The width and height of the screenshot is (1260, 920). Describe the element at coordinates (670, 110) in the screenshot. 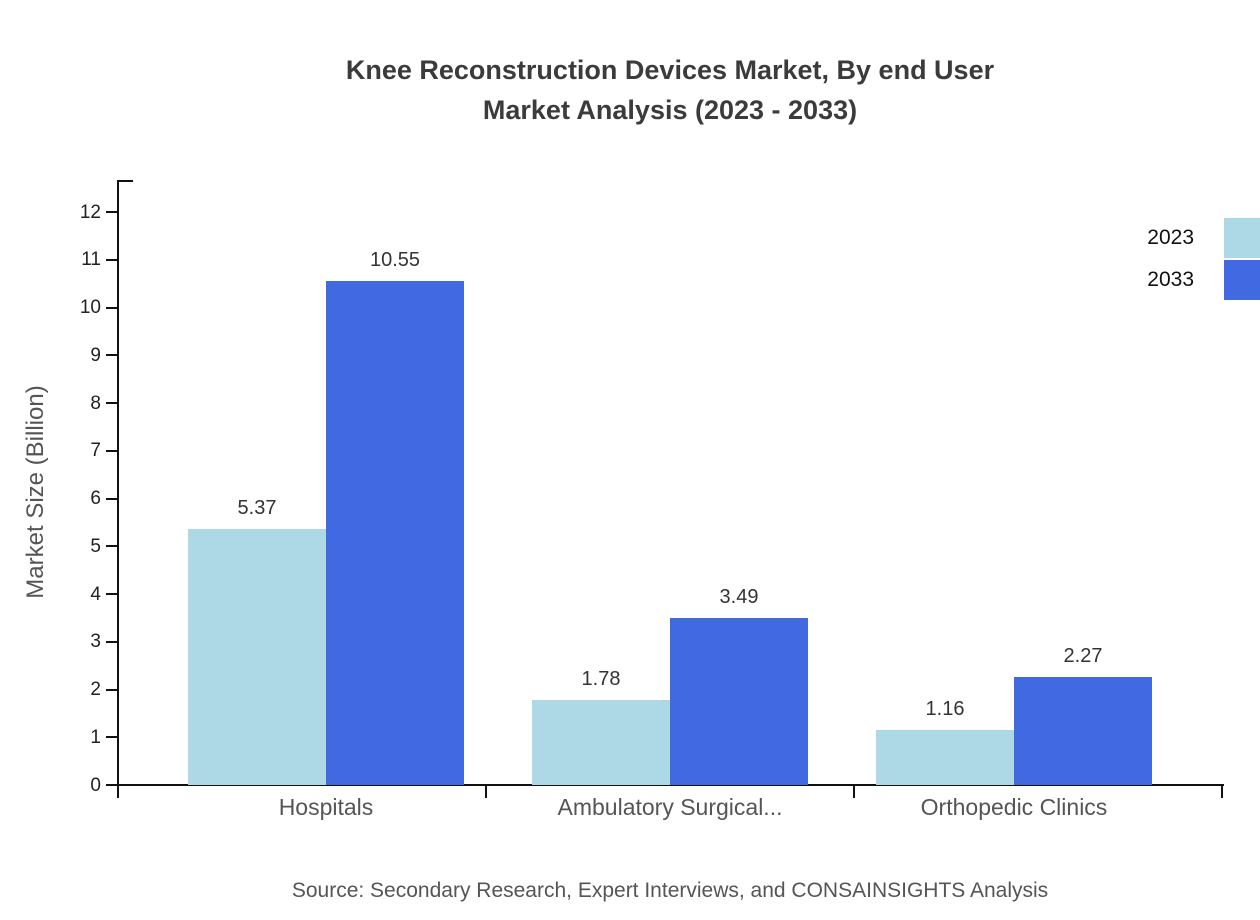

I see `chart-title-line2: Market Analysis (2023 - 2033)` at that location.